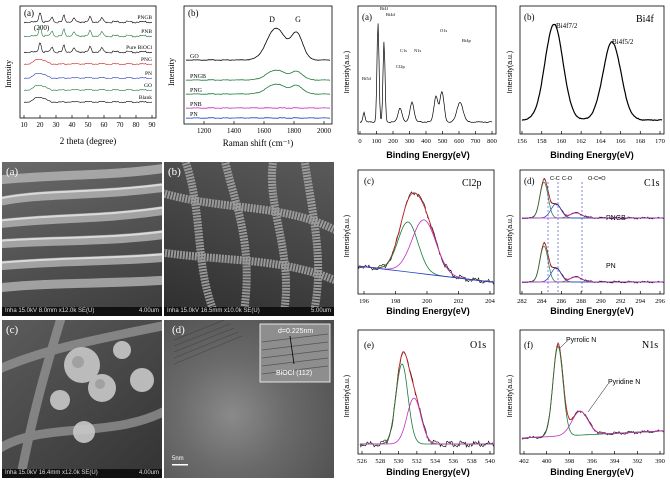 The image size is (670, 480). I want to click on tem-d-plane: BiOCl (112), so click(294, 373).